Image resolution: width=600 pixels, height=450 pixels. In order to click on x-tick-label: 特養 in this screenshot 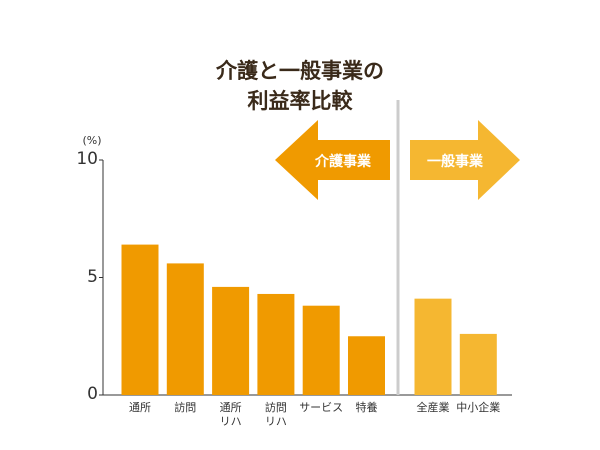, I will do `click(366, 407)`.